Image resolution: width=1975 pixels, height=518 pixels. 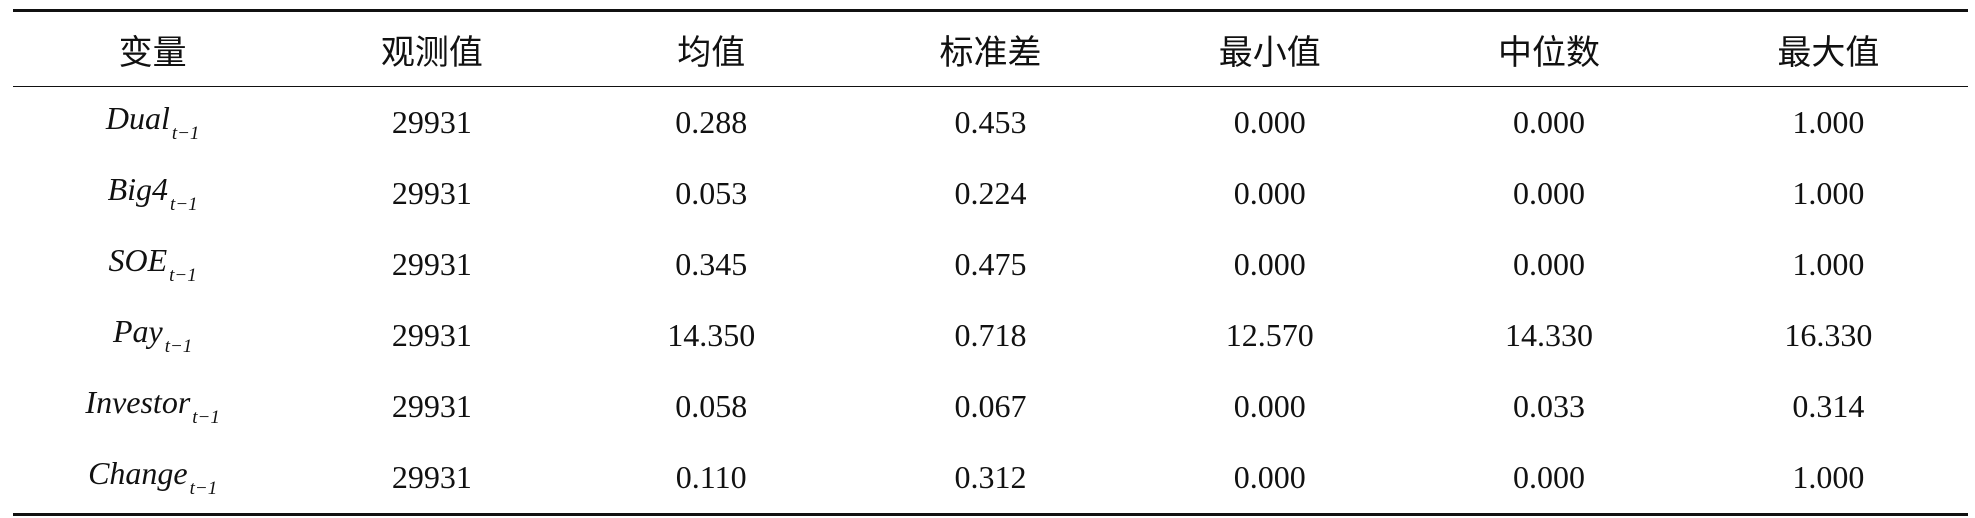 I want to click on variable-cell: Dual t−1, so click(x=152, y=123).